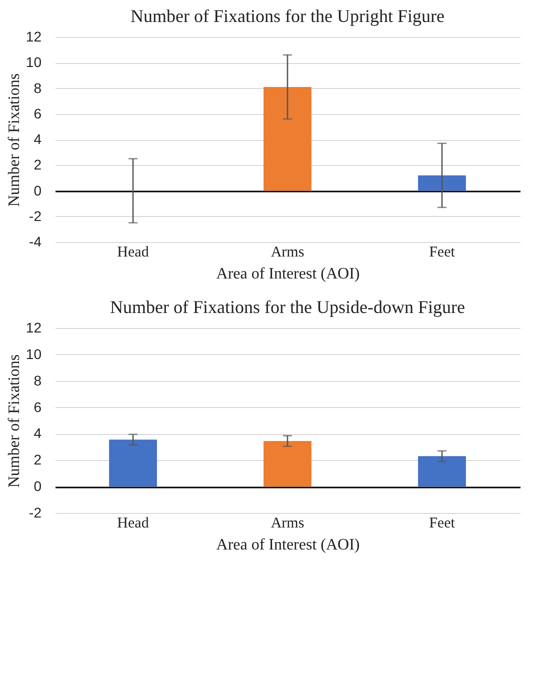 Image resolution: width=555 pixels, height=674 pixels. I want to click on chart-title: Number of Fixations for the Upright Figure, so click(287, 16).